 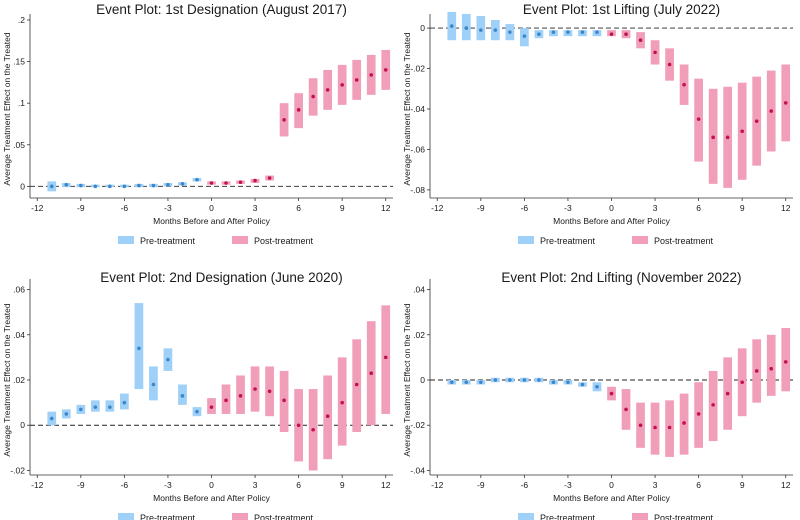 I want to click on pre-treatment-ci-bar, so click(x=481, y=28).